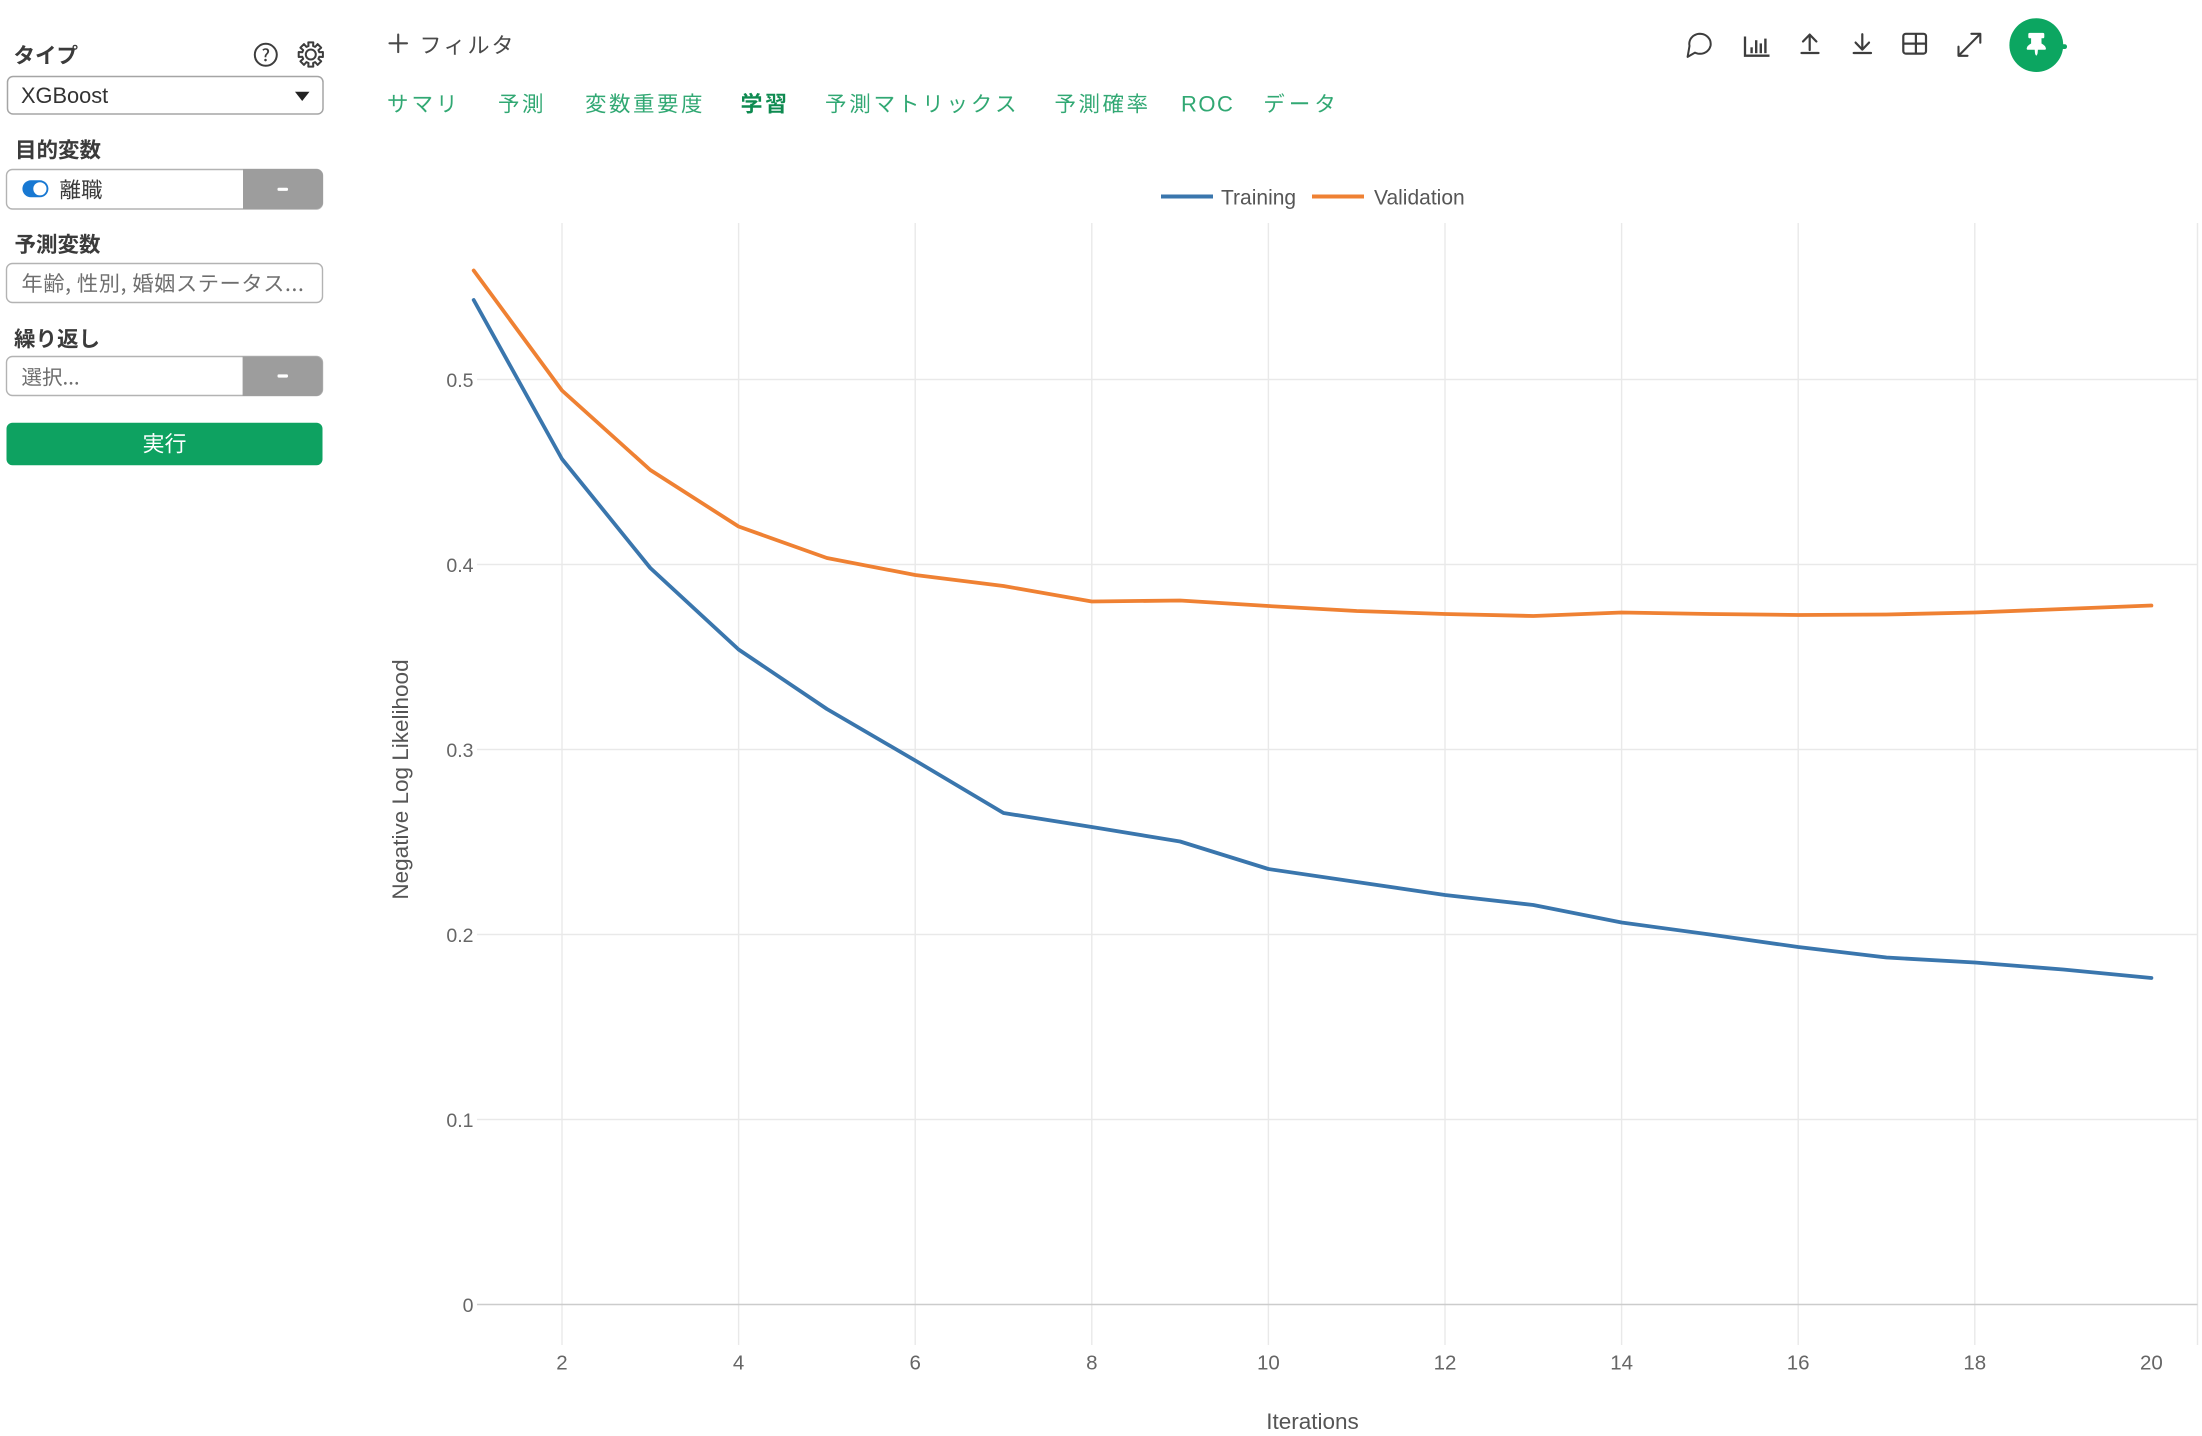 The height and width of the screenshot is (1436, 2202). I want to click on svg-text: 8, so click(1091, 1363).